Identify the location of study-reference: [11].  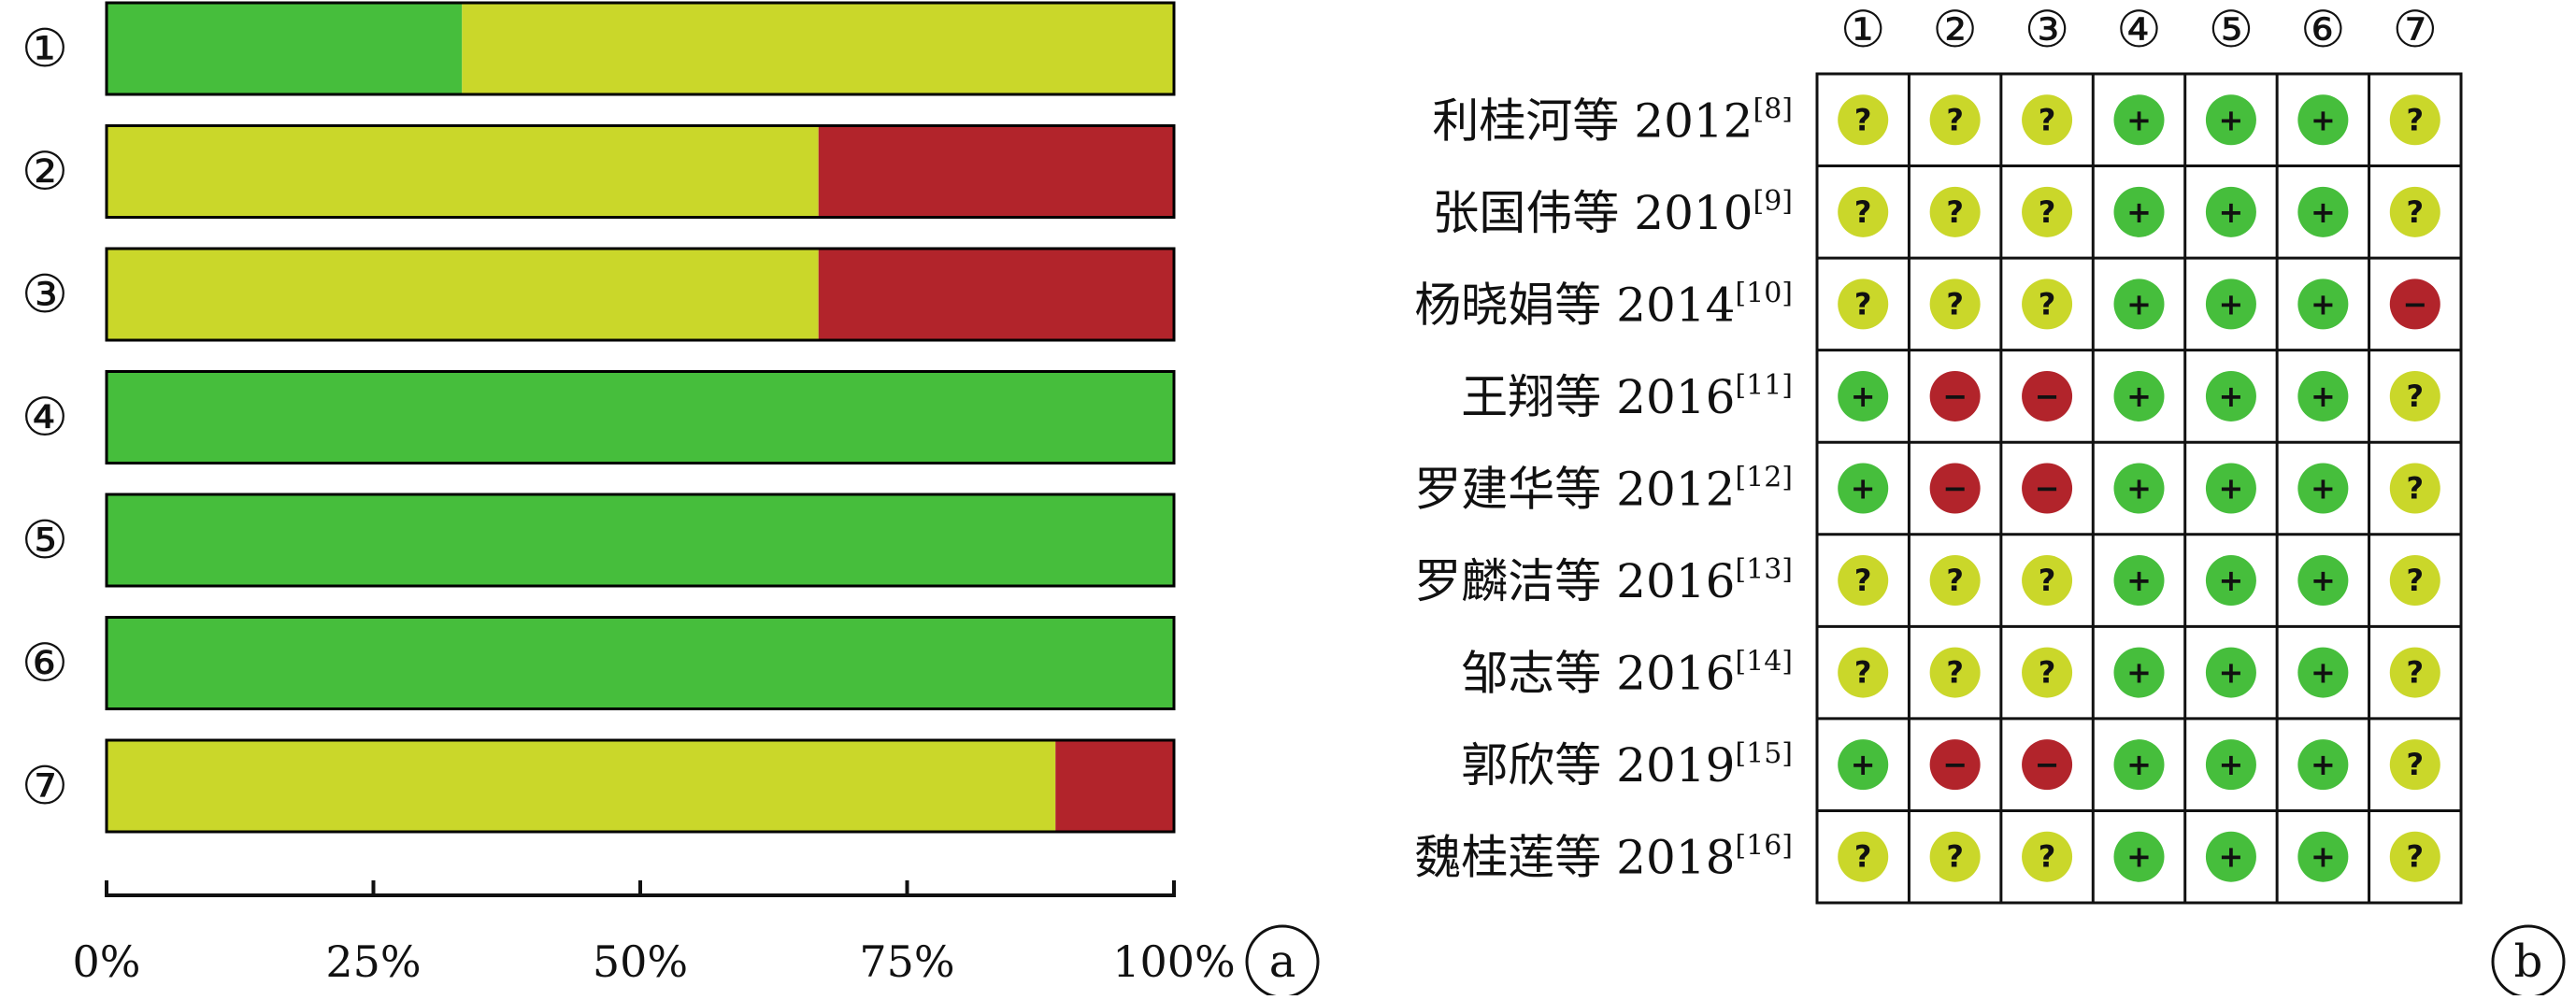
(1764, 385).